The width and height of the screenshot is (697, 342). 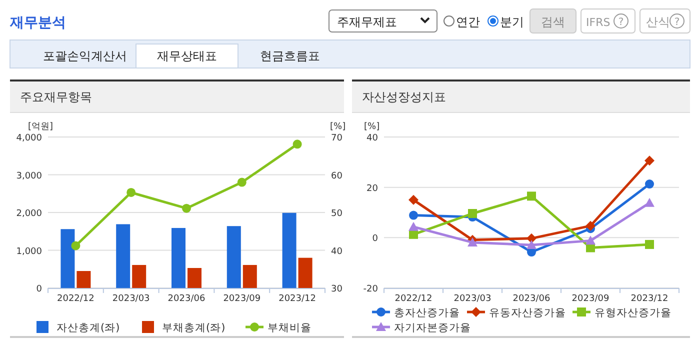 I want to click on y-tick-label: 4,000, so click(x=29, y=139).